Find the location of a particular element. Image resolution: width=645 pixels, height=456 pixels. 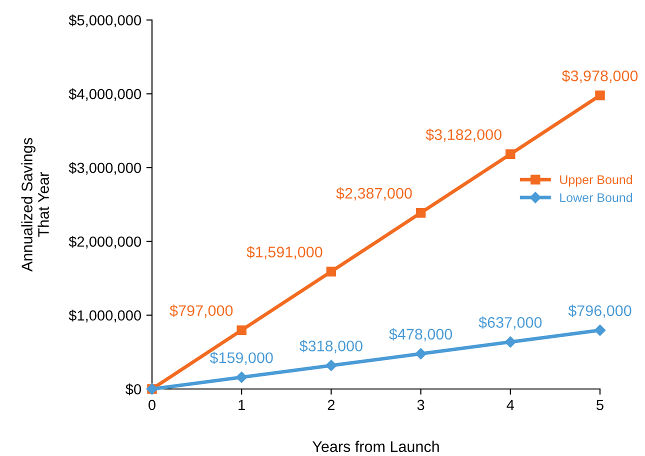

x-tick-label: 0 is located at coordinates (152, 405).